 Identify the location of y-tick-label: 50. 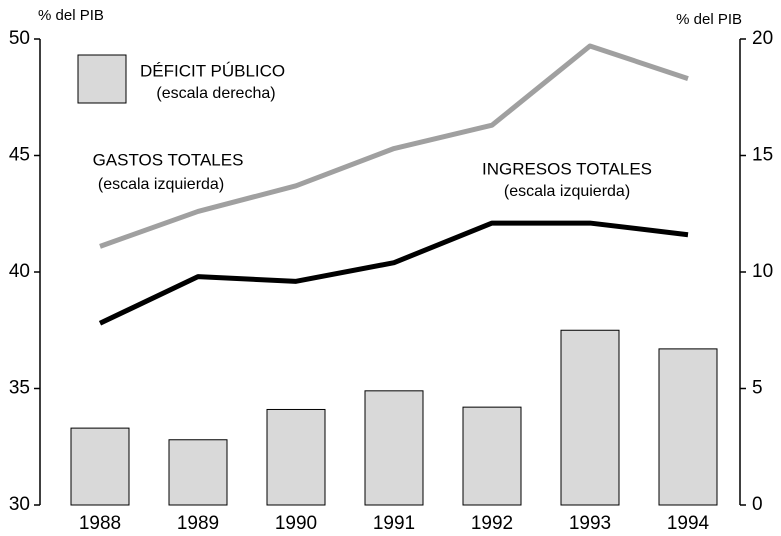
(19, 38).